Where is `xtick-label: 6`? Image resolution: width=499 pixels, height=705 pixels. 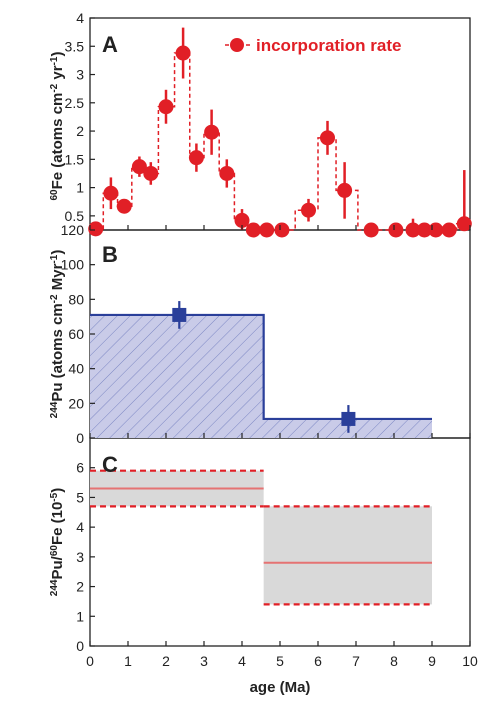 xtick-label: 6 is located at coordinates (318, 661).